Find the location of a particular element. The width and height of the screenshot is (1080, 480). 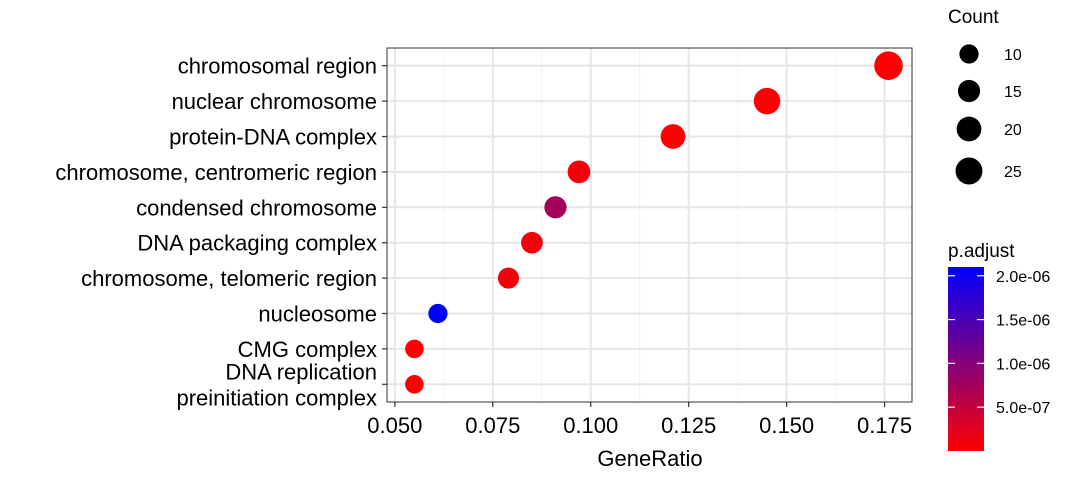

count-legend-title: Count is located at coordinates (973, 17).